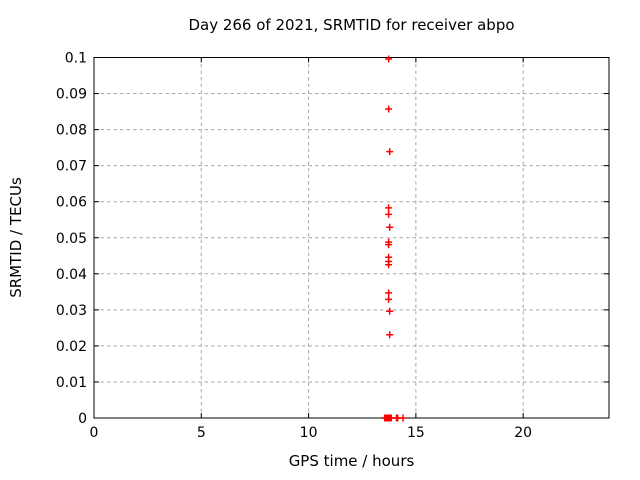  Describe the element at coordinates (71, 167) in the screenshot. I see `y-tick-label: 0.07` at that location.